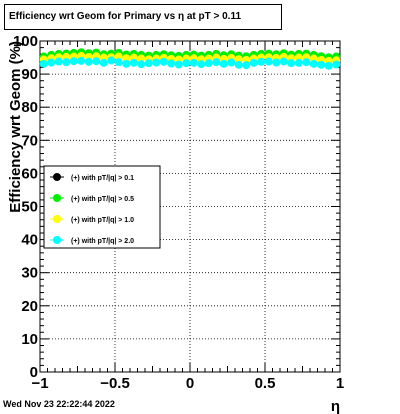 This screenshot has height=414, width=400. Describe the element at coordinates (29, 173) in the screenshot. I see `y-tick-label: 60` at that location.